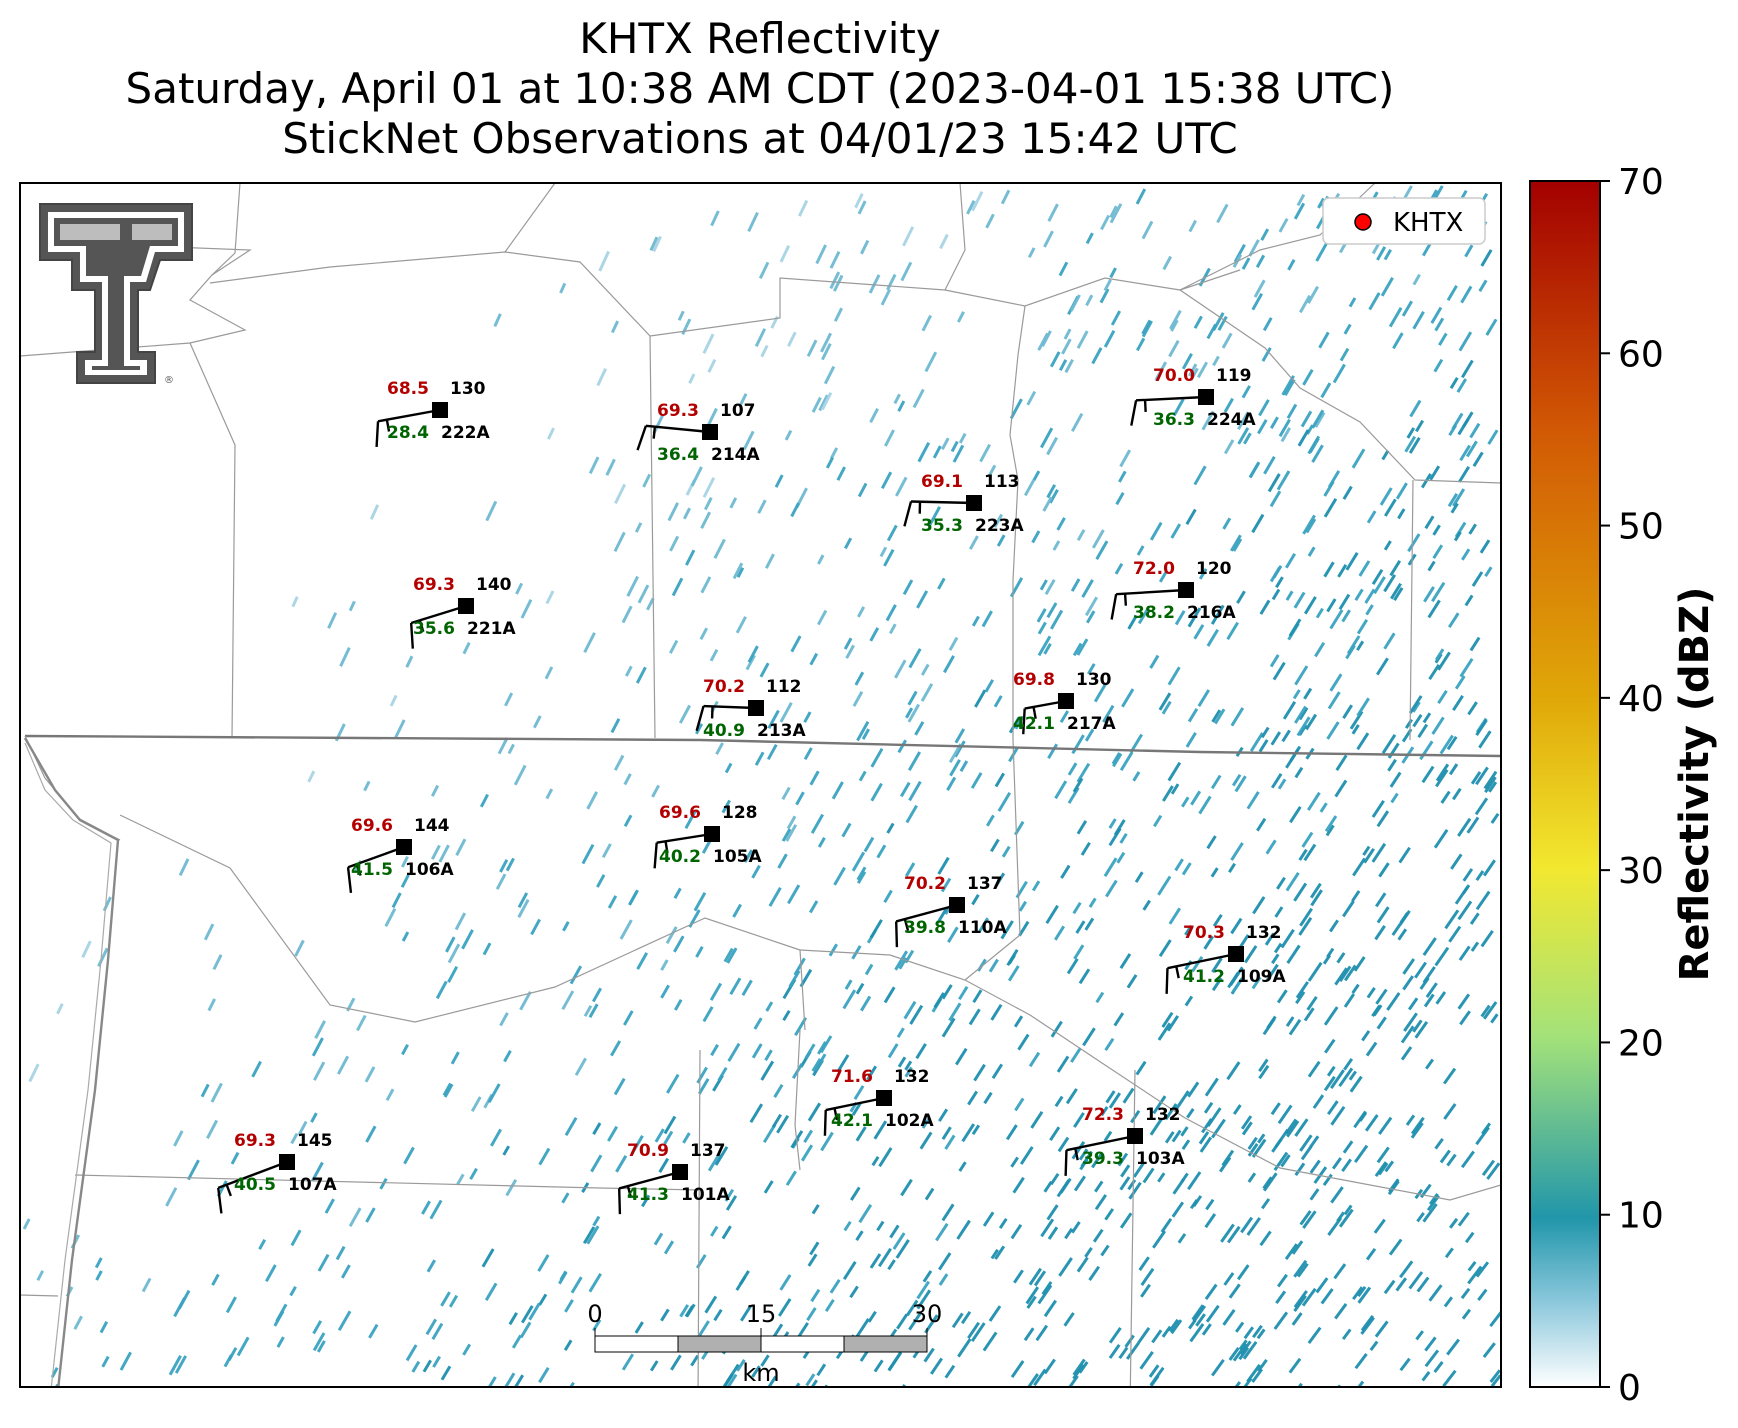  What do you see at coordinates (429, 870) in the screenshot?
I see `station-id: 106A` at bounding box center [429, 870].